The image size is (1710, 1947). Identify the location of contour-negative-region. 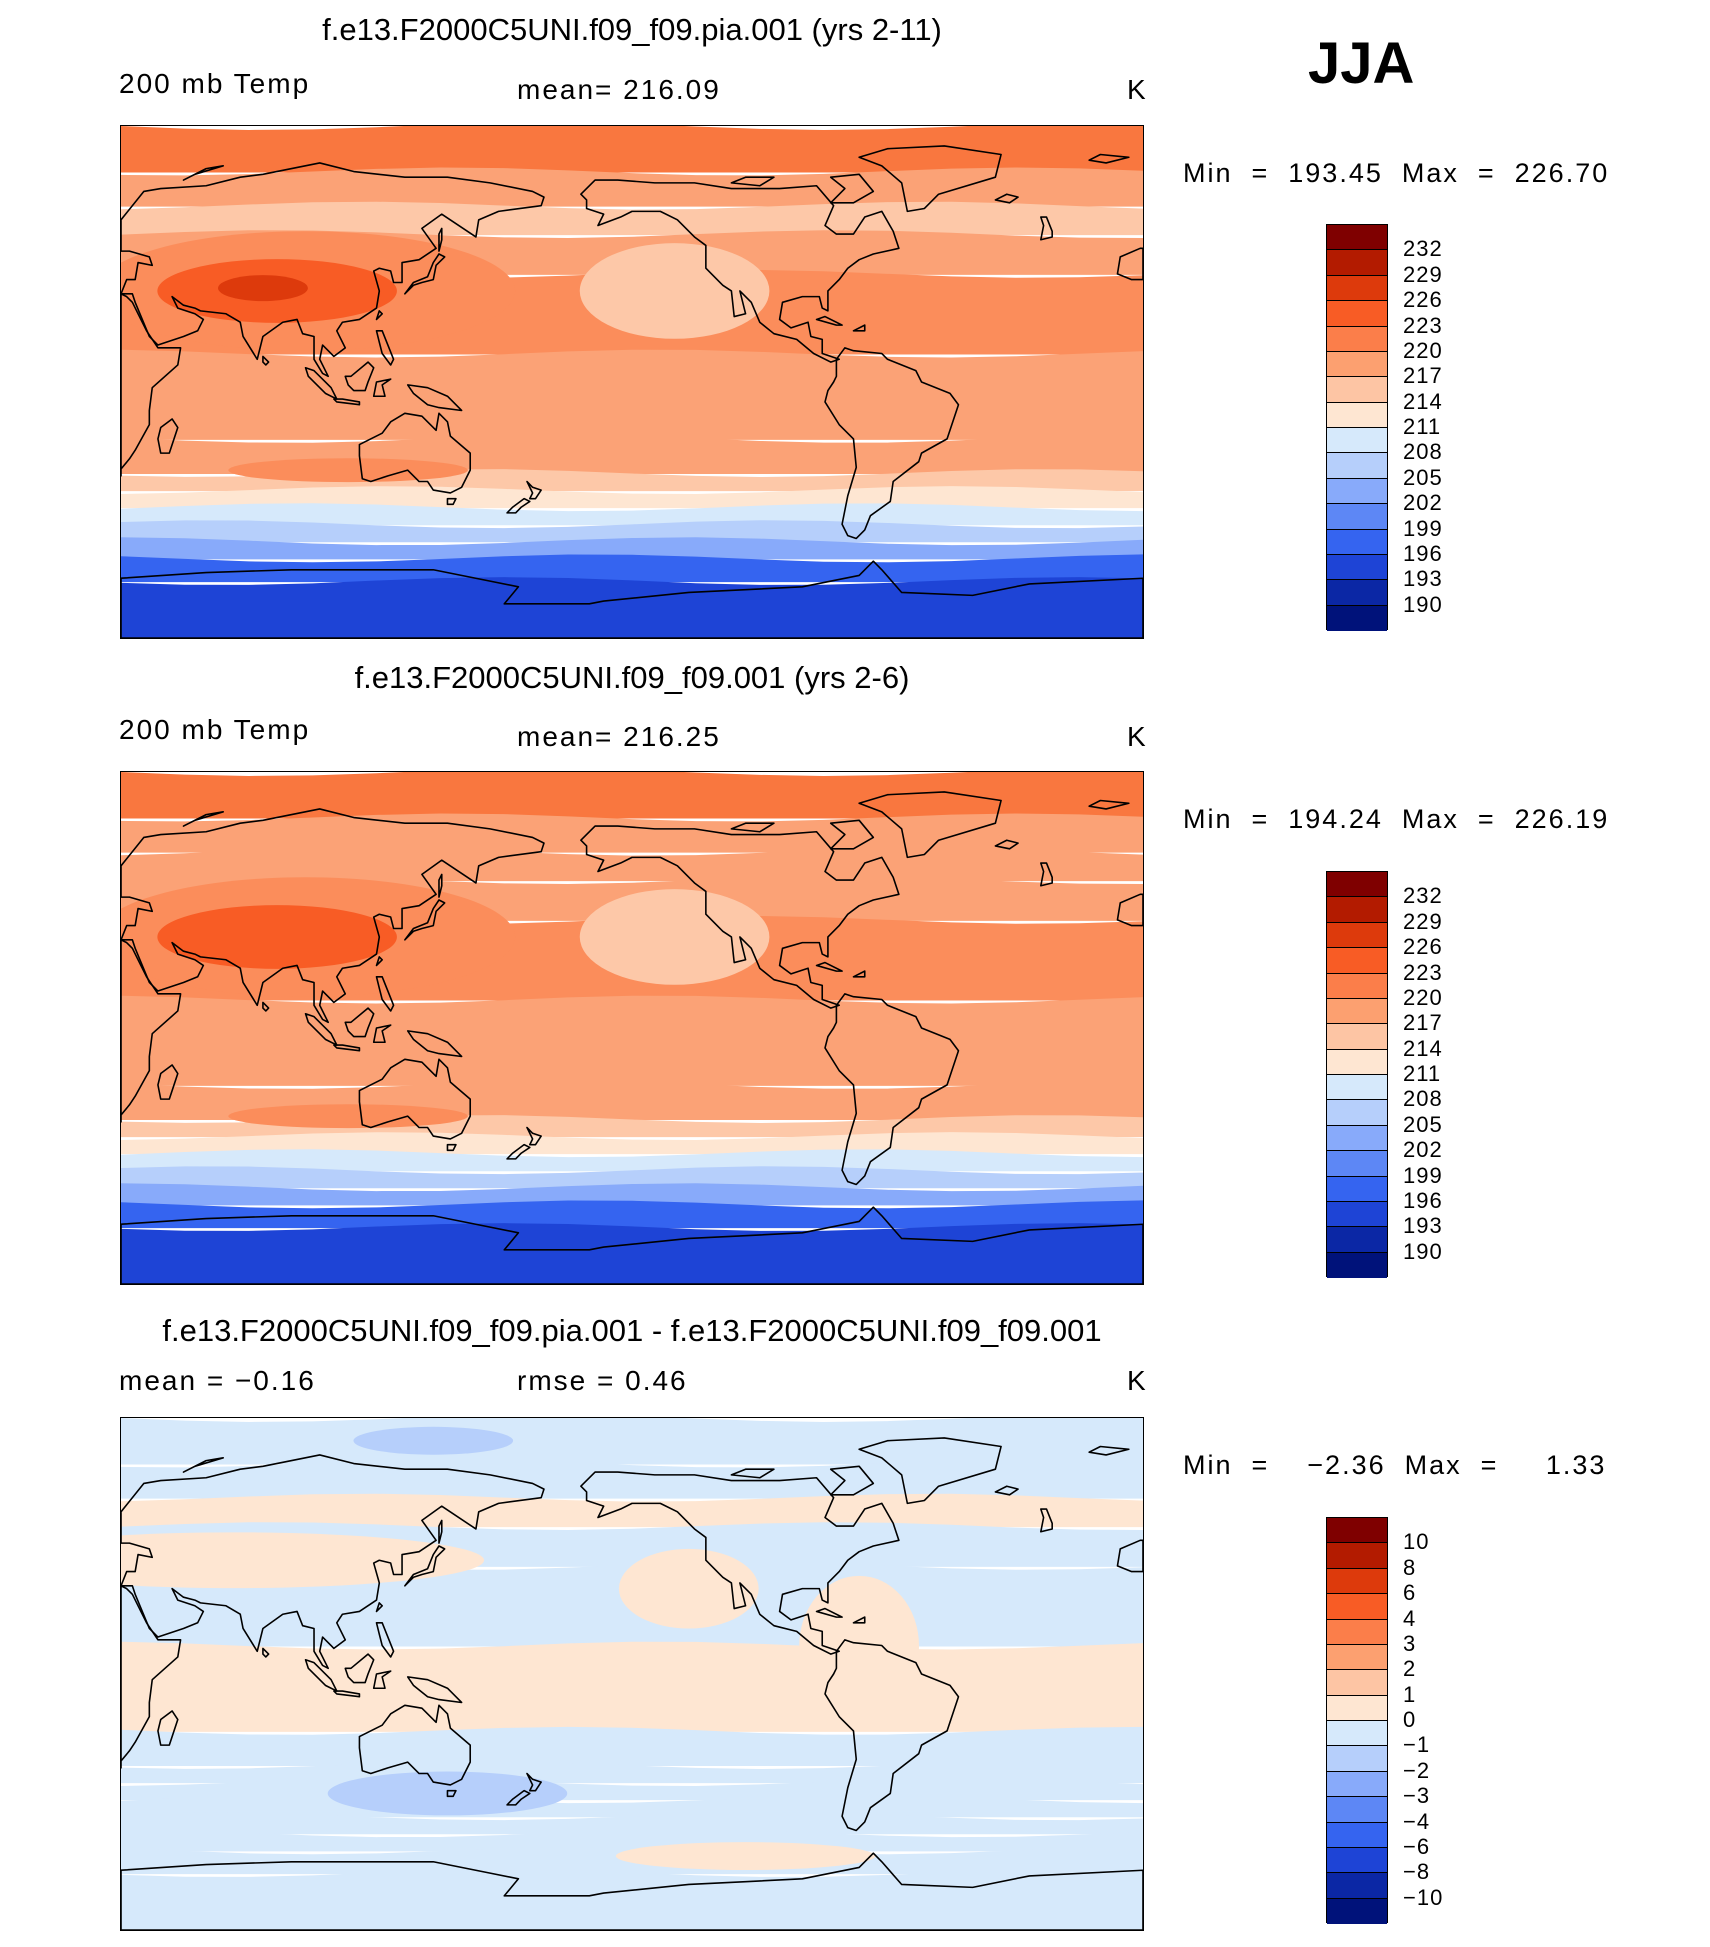
(433, 1440).